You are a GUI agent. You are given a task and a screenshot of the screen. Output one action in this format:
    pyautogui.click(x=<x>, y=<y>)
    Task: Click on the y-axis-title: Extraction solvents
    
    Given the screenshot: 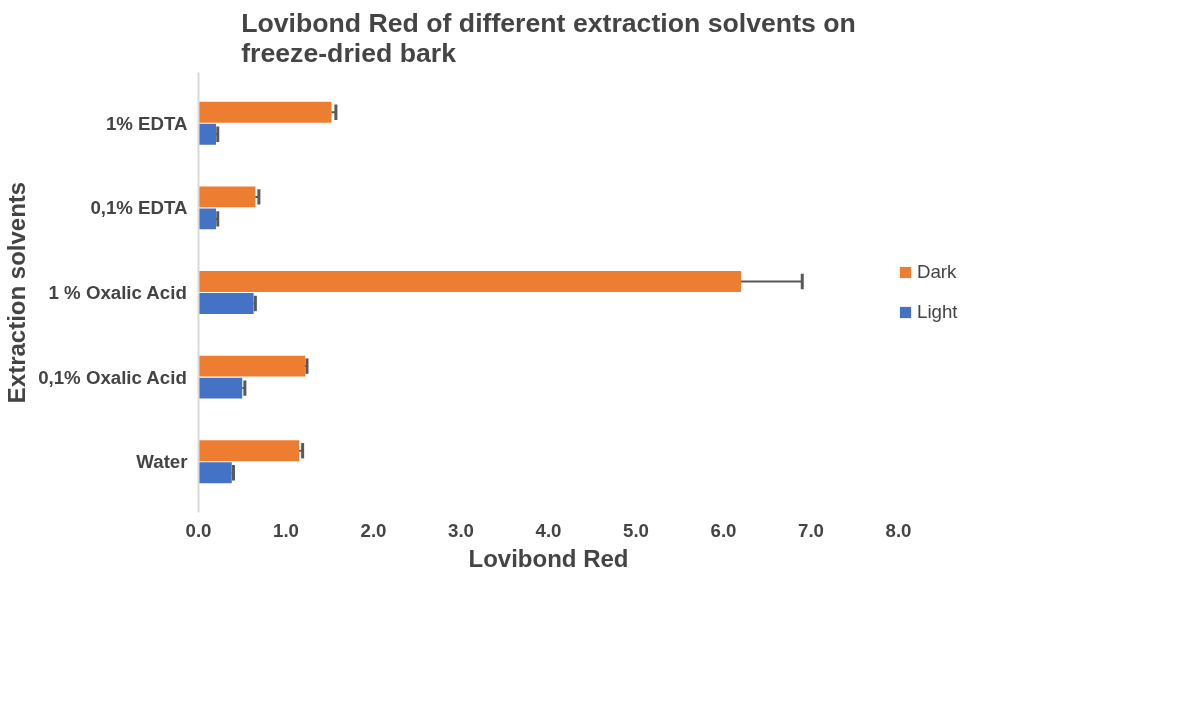 What is the action you would take?
    pyautogui.click(x=17, y=292)
    